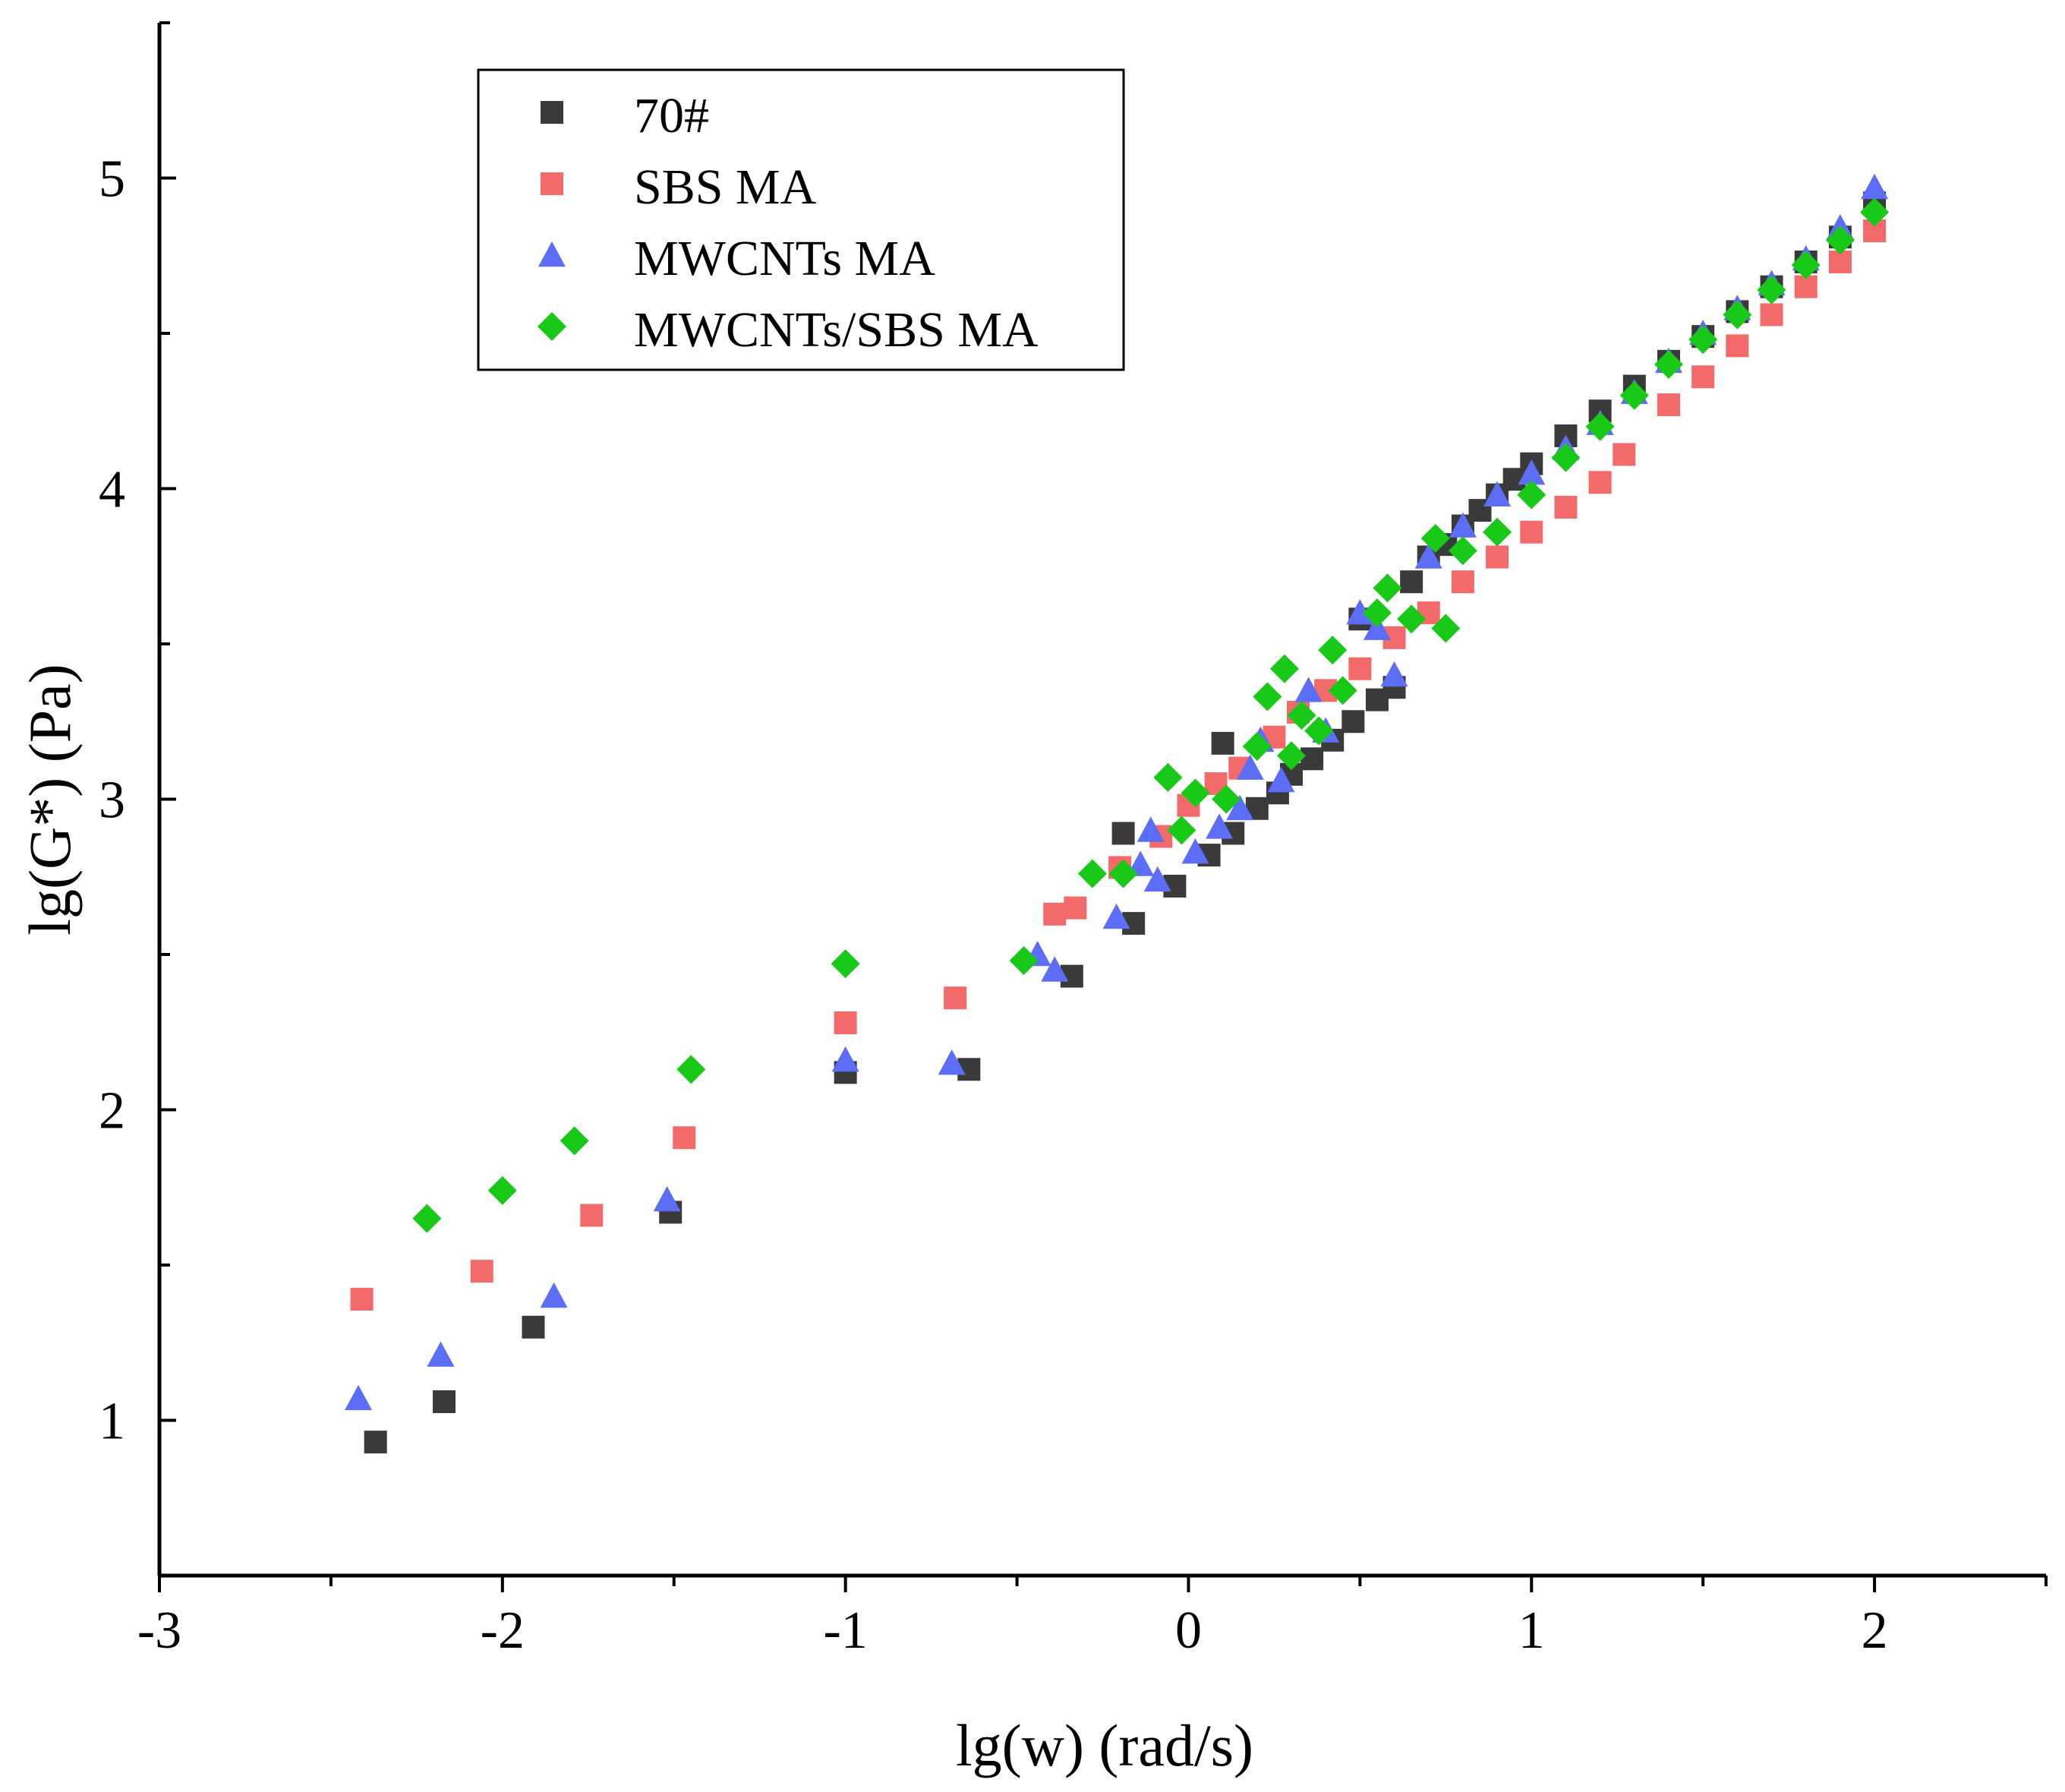 Image resolution: width=2065 pixels, height=1792 pixels. What do you see at coordinates (112, 490) in the screenshot?
I see `y-tick-label: 4` at bounding box center [112, 490].